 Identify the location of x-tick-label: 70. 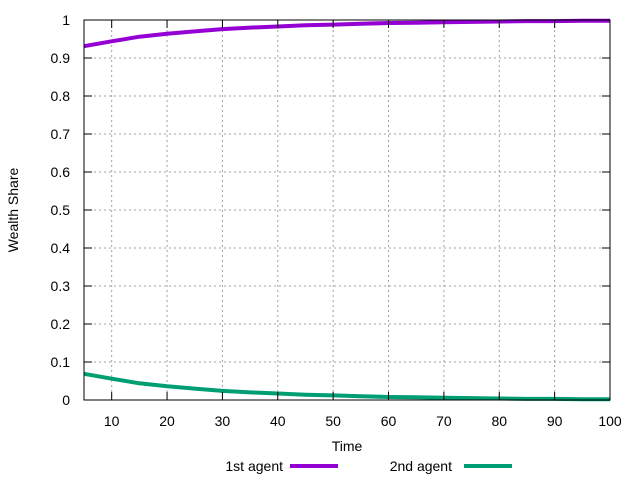
(444, 421).